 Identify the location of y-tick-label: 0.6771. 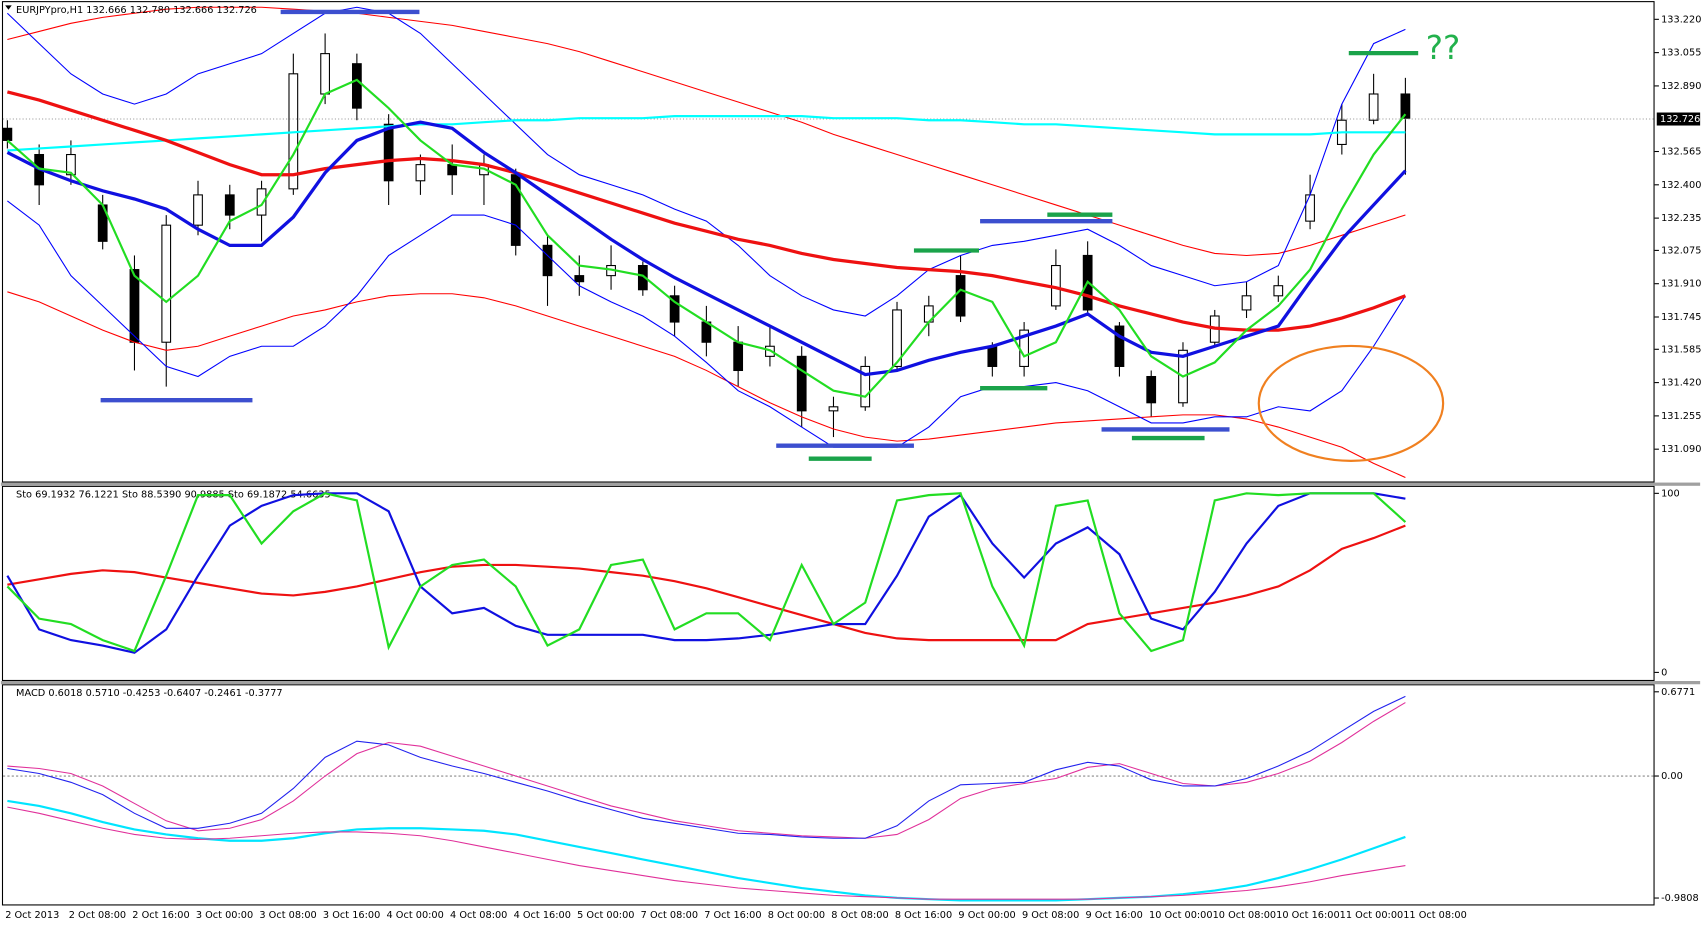
(1678, 692).